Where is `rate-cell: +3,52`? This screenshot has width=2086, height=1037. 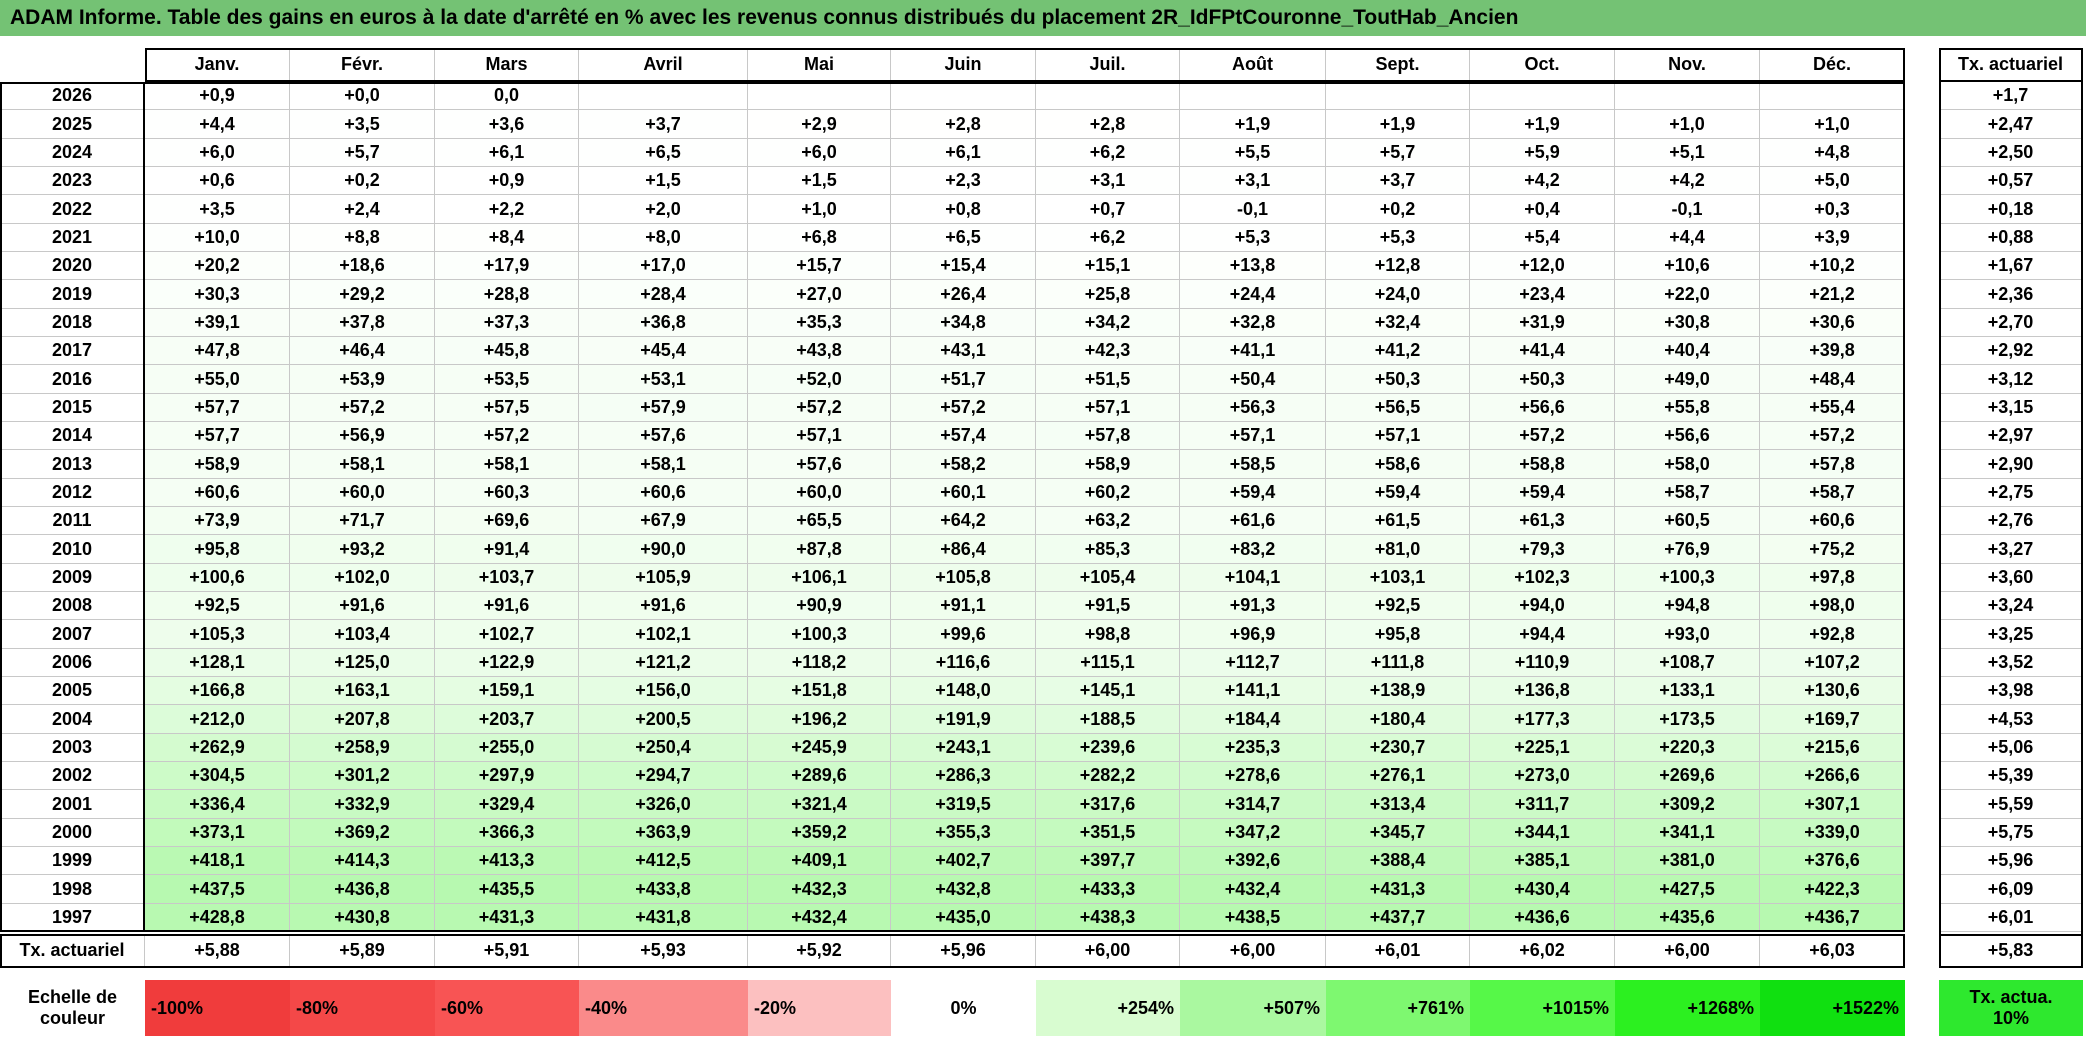
rate-cell: +3,52 is located at coordinates (2011, 662).